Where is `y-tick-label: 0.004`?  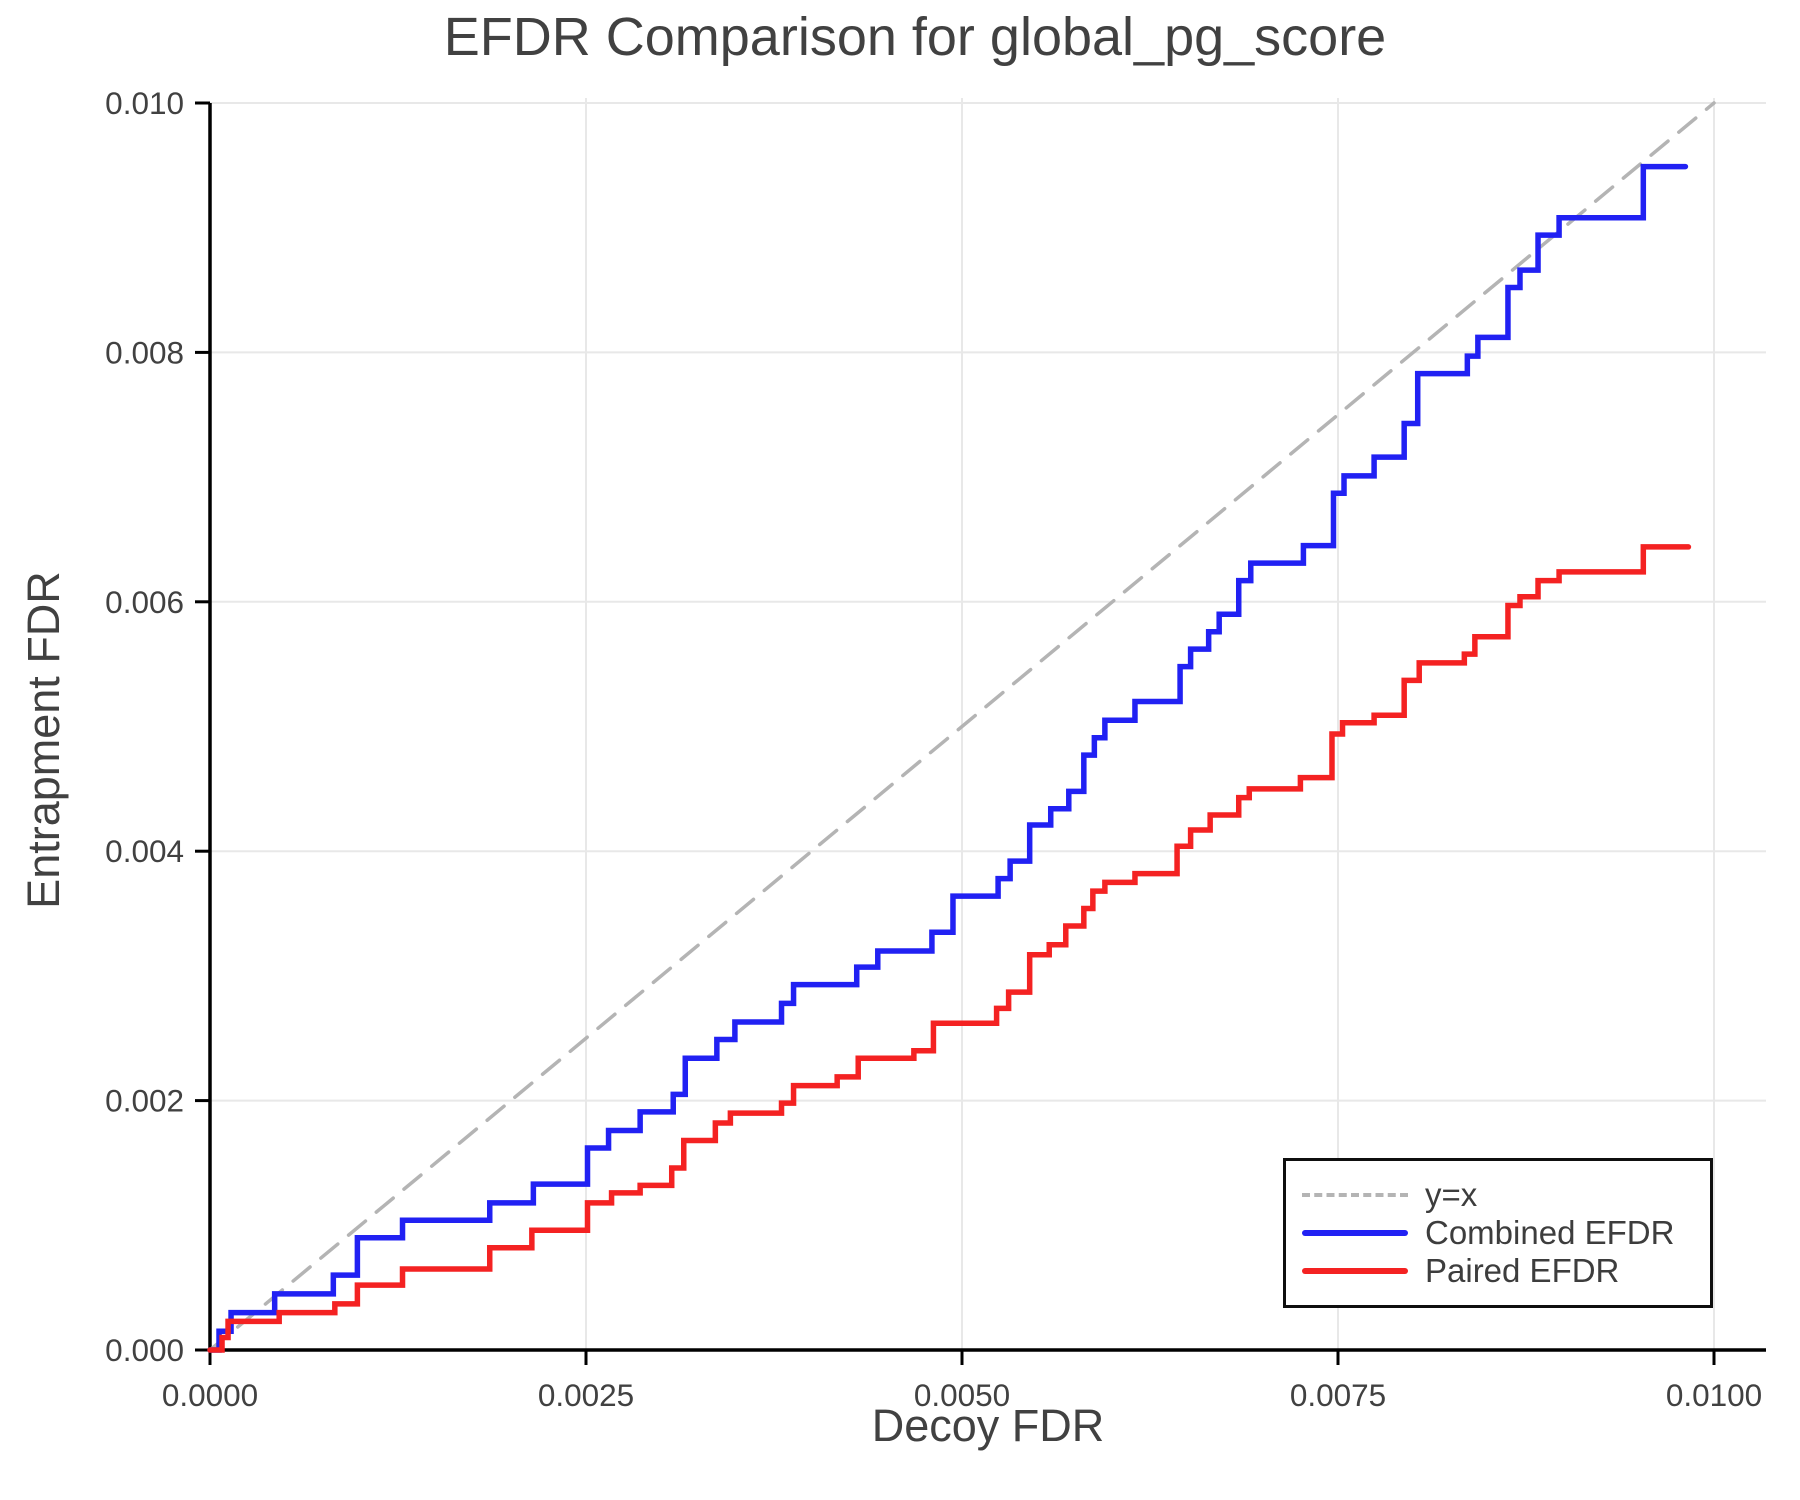 y-tick-label: 0.004 is located at coordinates (144, 851).